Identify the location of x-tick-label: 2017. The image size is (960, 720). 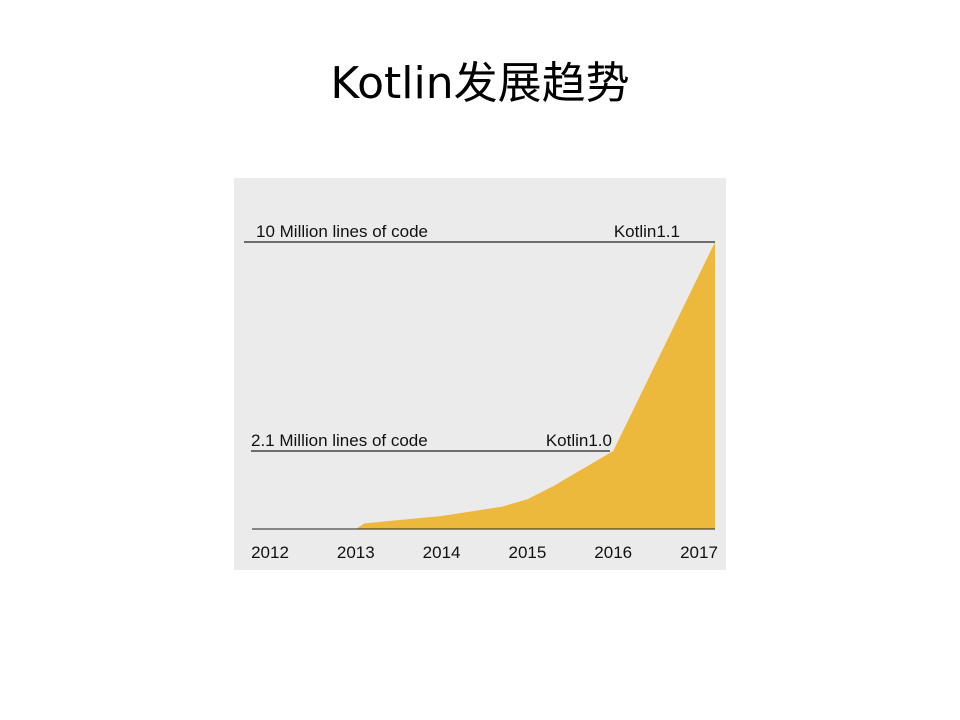
(699, 552).